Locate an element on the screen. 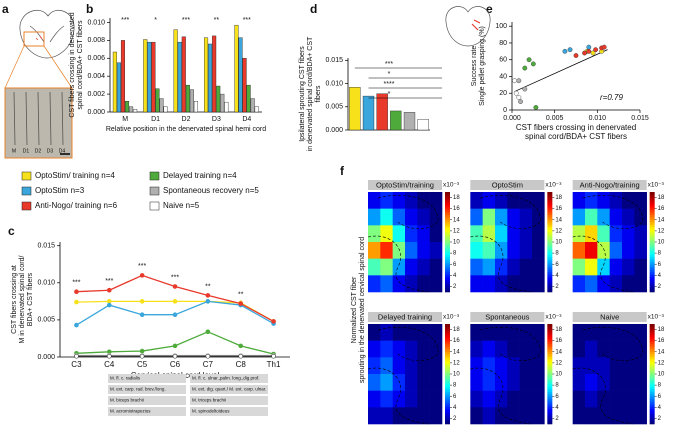  y-tick-label: 0.015 is located at coordinates (334, 60).